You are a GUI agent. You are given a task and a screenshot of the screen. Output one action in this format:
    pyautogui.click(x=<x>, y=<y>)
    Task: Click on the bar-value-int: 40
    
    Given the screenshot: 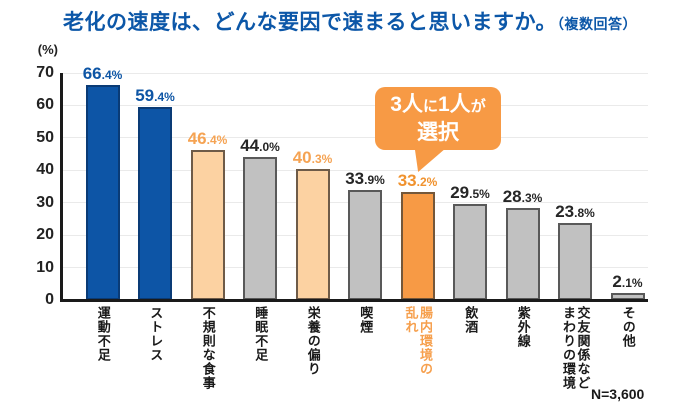 What is the action you would take?
    pyautogui.click(x=302, y=158)
    